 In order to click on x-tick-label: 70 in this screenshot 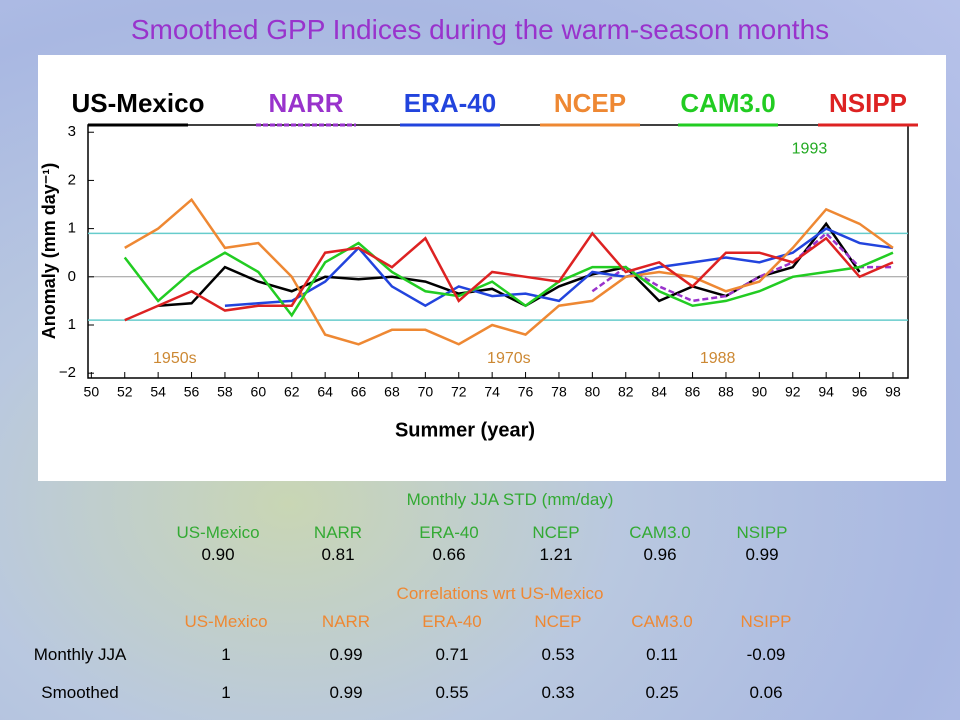, I will do `click(426, 392)`.